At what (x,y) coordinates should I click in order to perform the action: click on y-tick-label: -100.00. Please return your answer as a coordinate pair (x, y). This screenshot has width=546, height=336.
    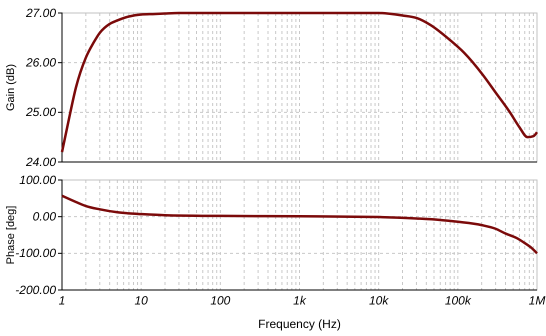
    Looking at the image, I should click on (35, 253).